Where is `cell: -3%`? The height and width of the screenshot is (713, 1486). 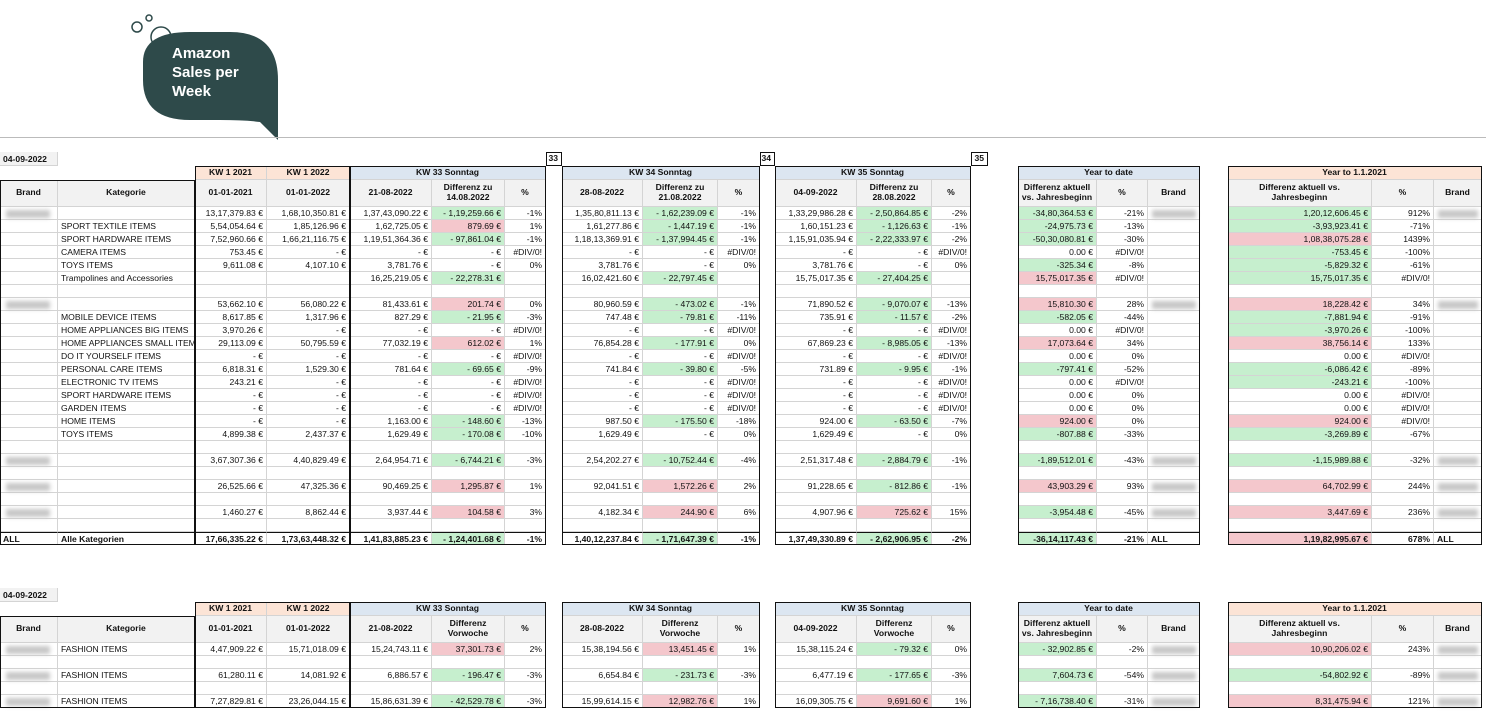 cell: -3% is located at coordinates (525, 317).